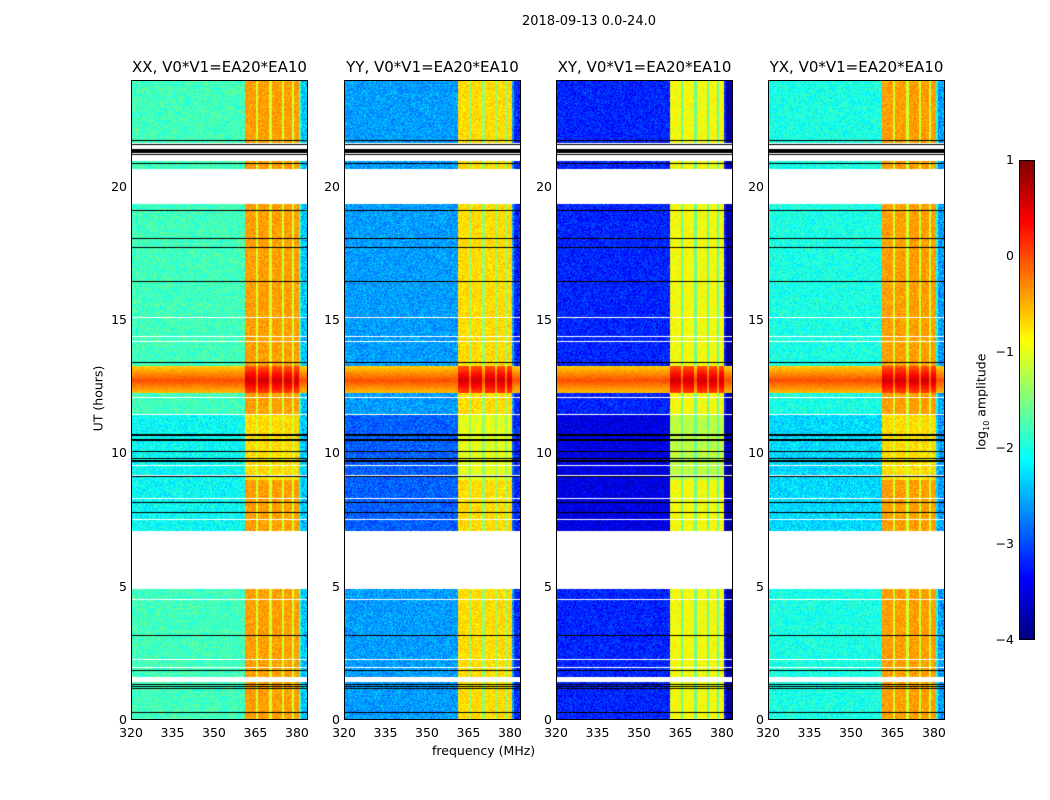  Describe the element at coordinates (982, 401) in the screenshot. I see `colorbar-label: log10 amplitude` at that location.